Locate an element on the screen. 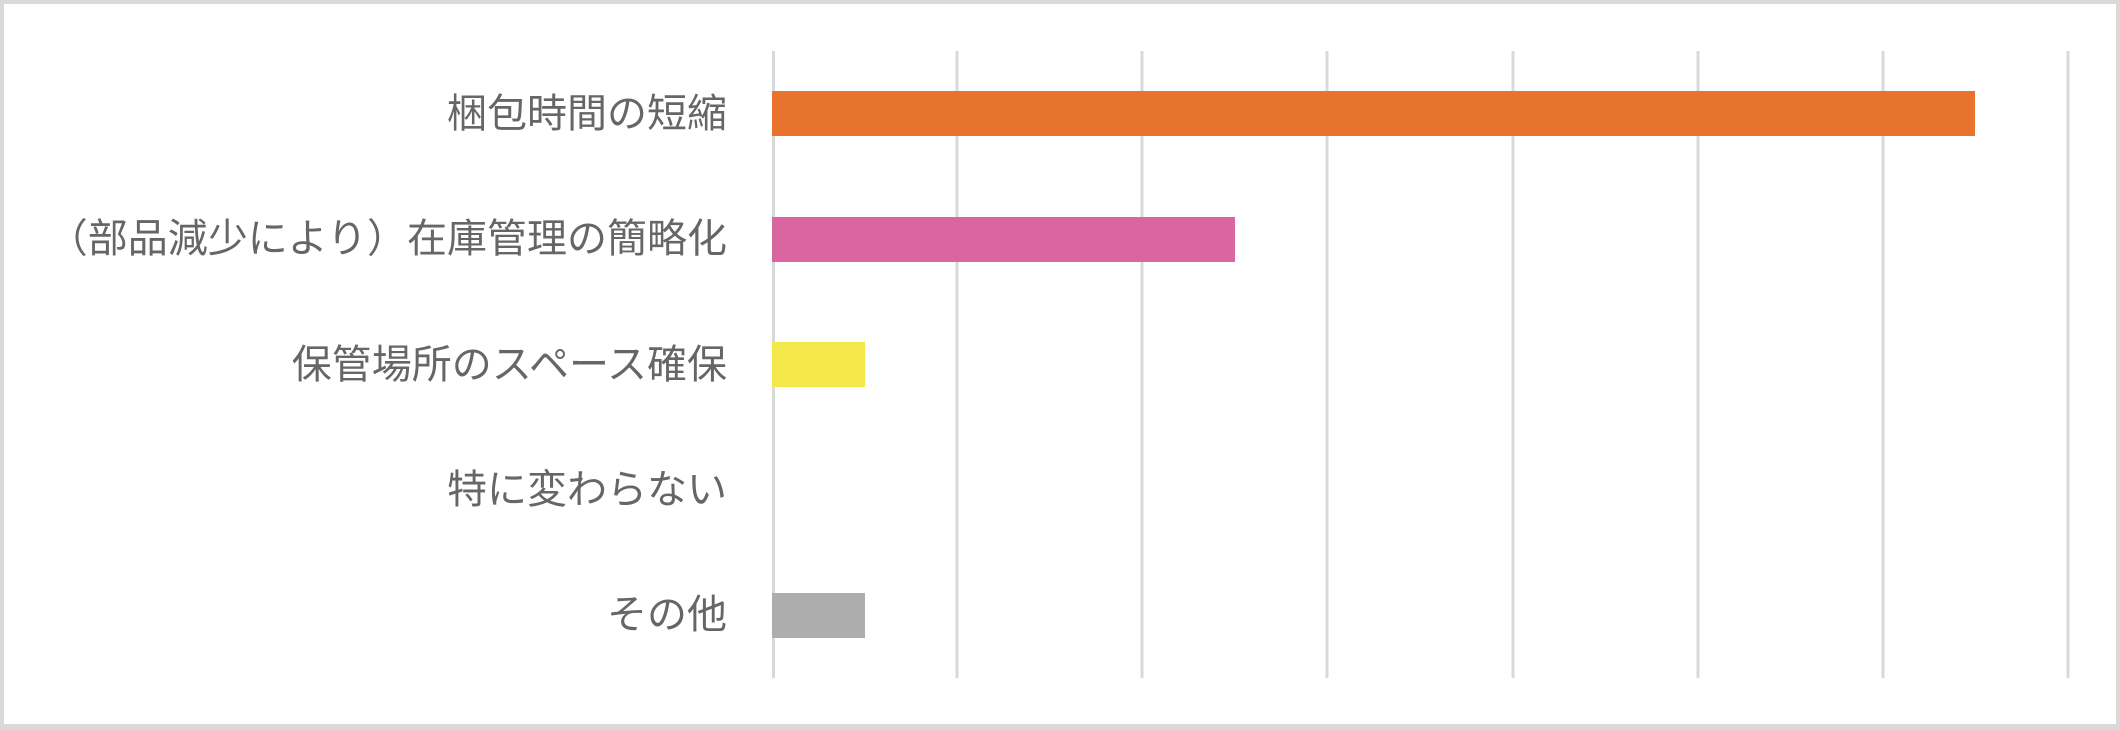 The image size is (2120, 730). category-label-row: その他 is located at coordinates (363, 615).